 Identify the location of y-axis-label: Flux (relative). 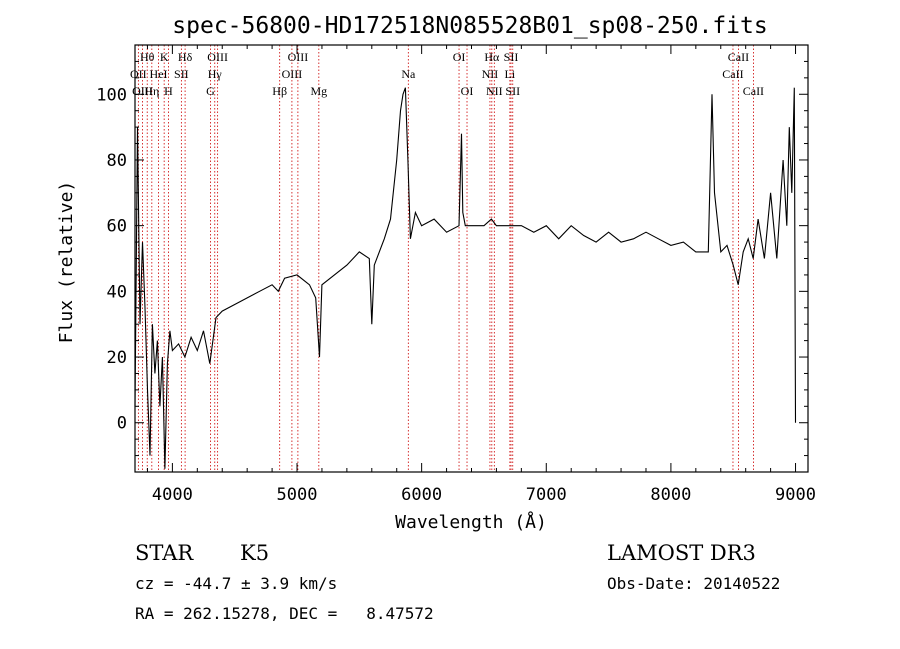
(66, 262).